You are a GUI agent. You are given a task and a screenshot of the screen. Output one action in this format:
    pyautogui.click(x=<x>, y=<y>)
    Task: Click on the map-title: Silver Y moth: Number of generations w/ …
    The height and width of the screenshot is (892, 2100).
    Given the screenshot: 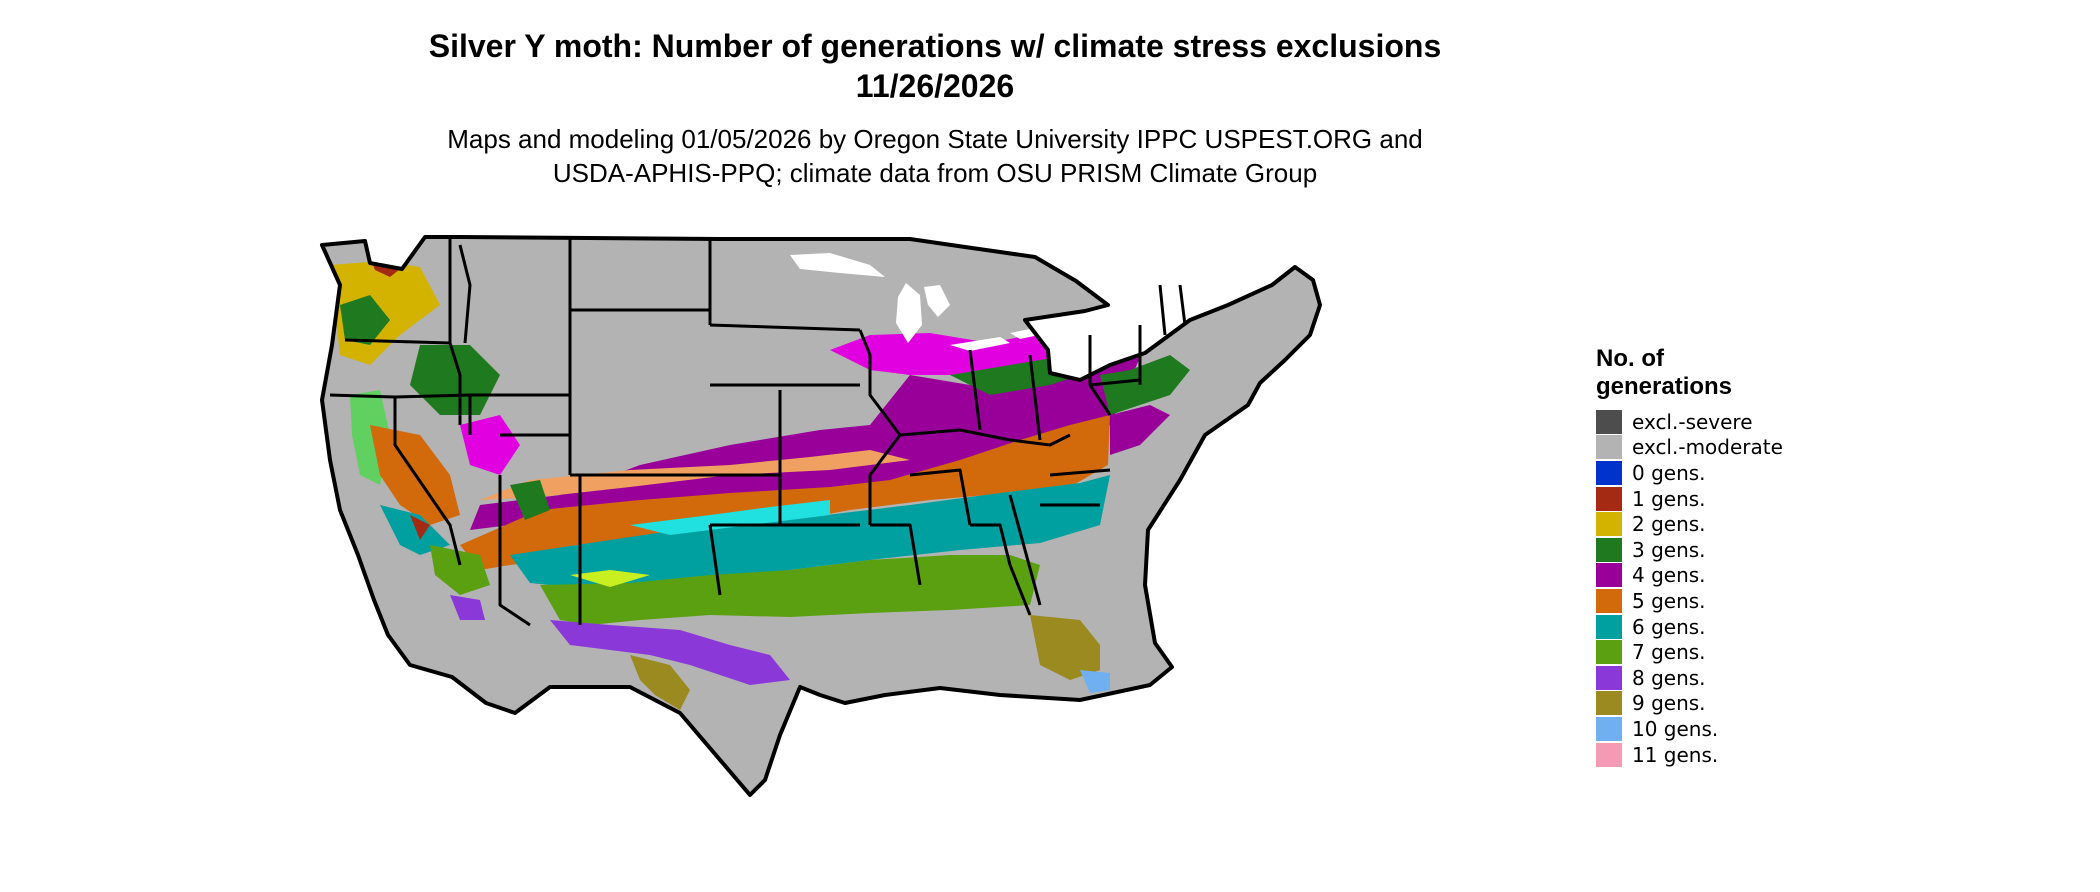 What is the action you would take?
    pyautogui.click(x=935, y=46)
    